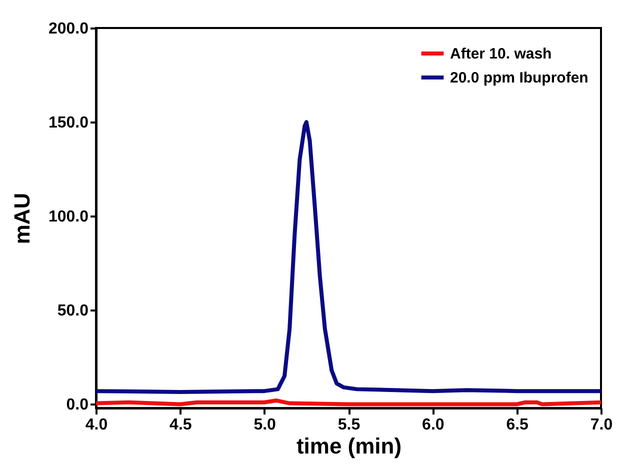 Image resolution: width=637 pixels, height=474 pixels. I want to click on y-axis-title: mAU, so click(21, 218).